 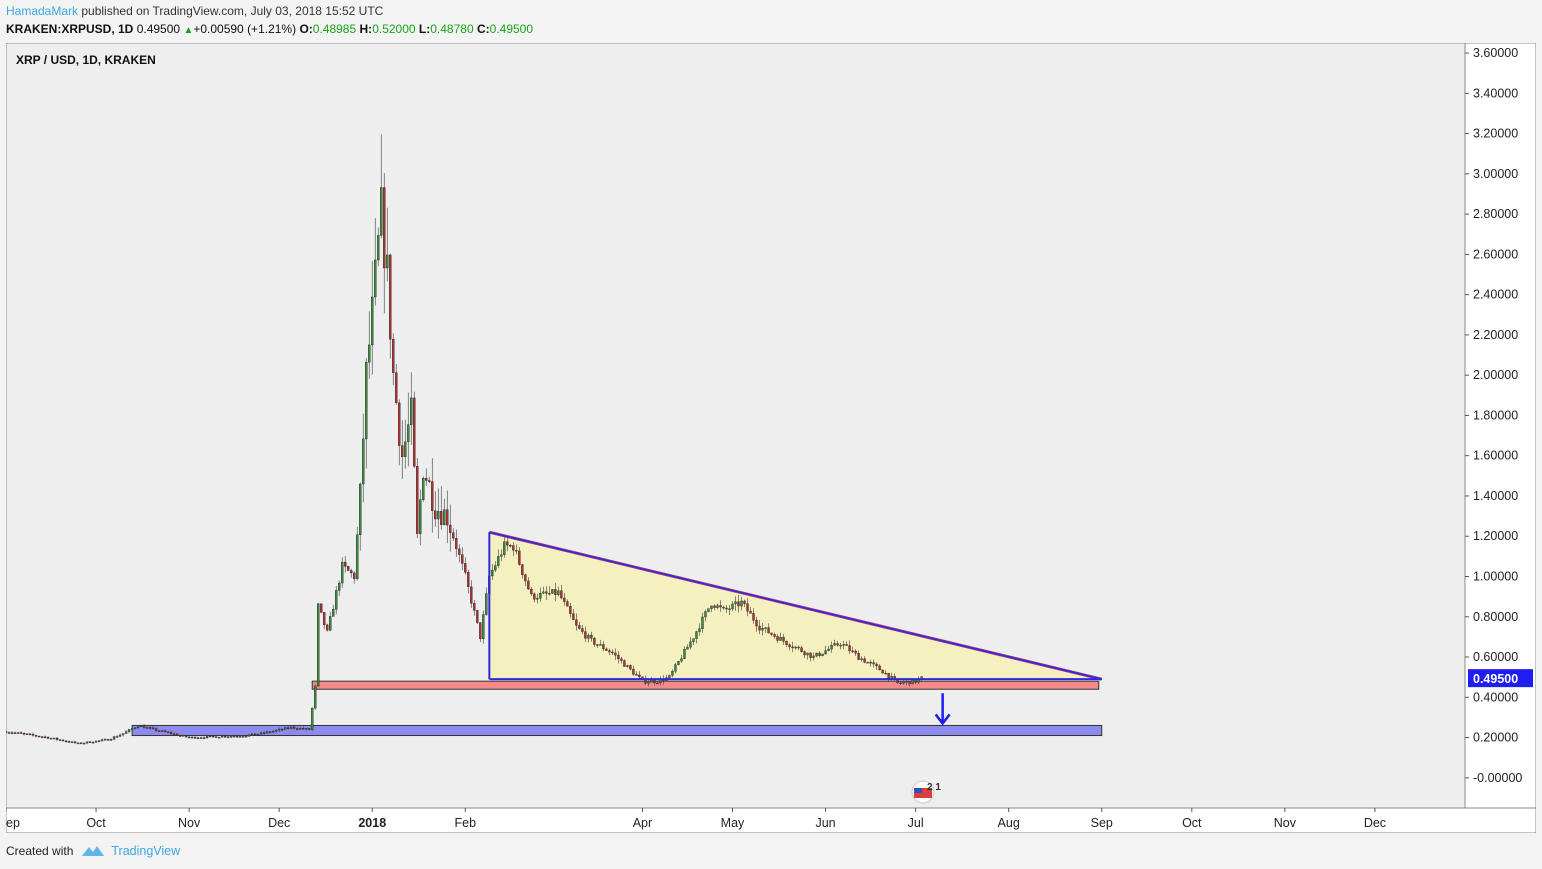 What do you see at coordinates (771, 820) in the screenshot?
I see `time-axis` at bounding box center [771, 820].